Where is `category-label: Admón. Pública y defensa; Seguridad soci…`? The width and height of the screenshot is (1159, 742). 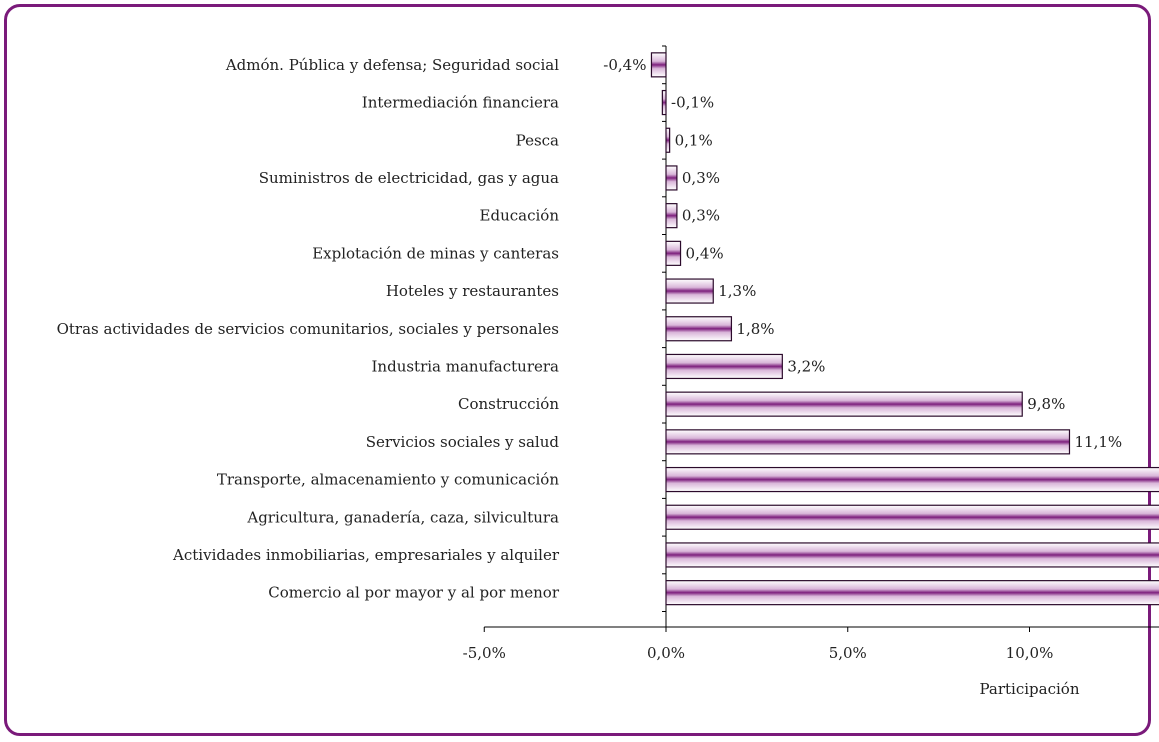 category-label: Admón. Pública y defensa; Seguridad soci… is located at coordinates (392, 65).